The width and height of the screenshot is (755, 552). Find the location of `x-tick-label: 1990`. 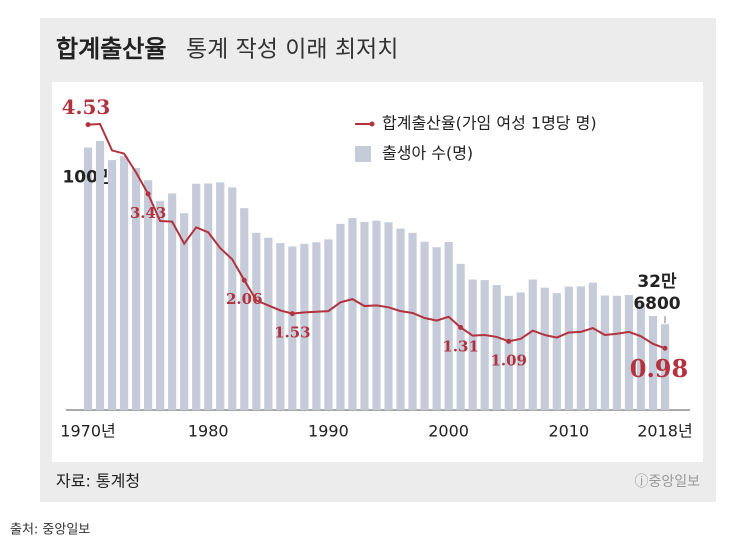

x-tick-label: 1990 is located at coordinates (328, 431).